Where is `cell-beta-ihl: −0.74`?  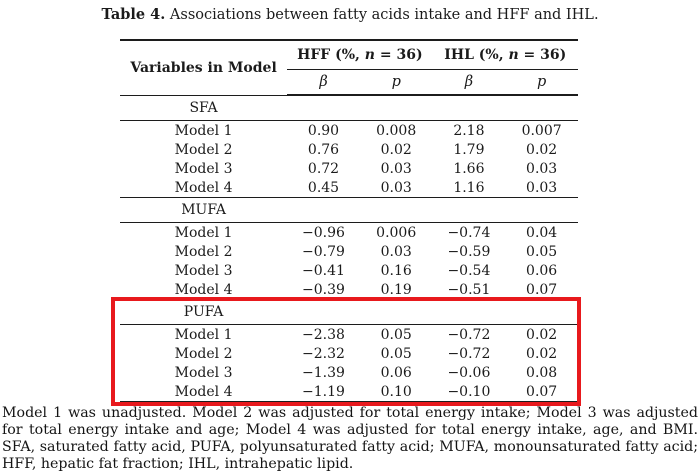
cell-beta-ihl: −0.74 is located at coordinates (469, 232).